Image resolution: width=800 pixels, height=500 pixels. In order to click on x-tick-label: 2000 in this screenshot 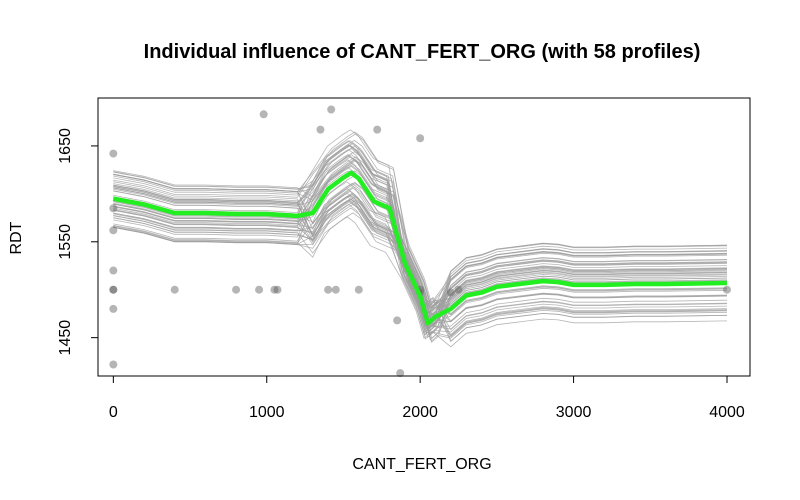, I will do `click(420, 412)`.